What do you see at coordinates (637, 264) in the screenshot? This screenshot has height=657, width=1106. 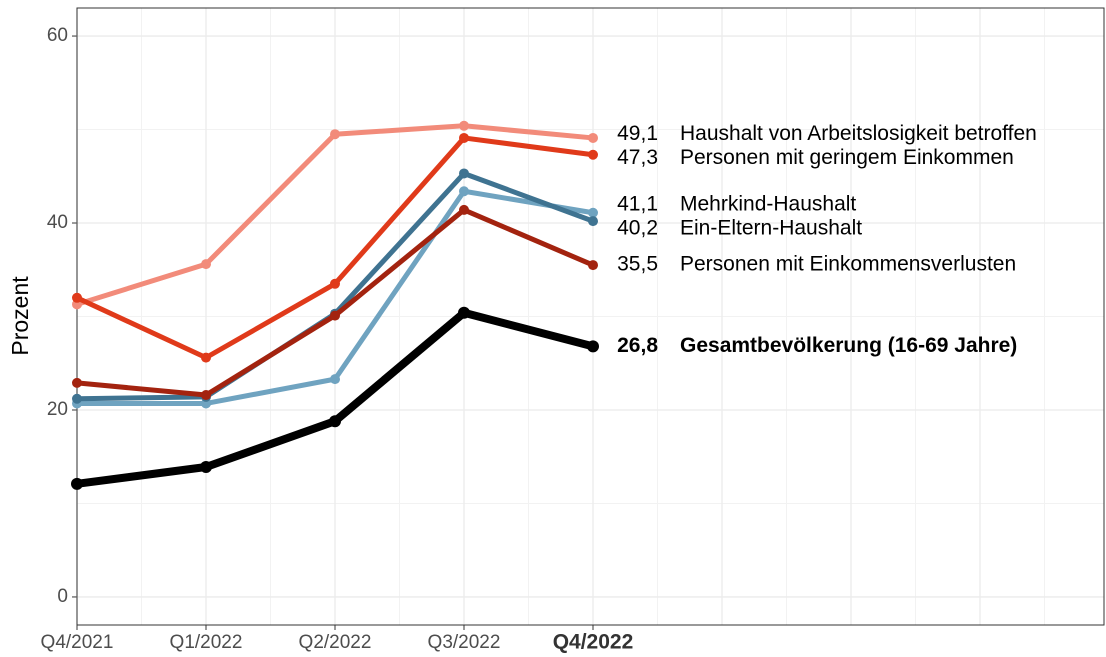 I see `value-label: 35,5` at bounding box center [637, 264].